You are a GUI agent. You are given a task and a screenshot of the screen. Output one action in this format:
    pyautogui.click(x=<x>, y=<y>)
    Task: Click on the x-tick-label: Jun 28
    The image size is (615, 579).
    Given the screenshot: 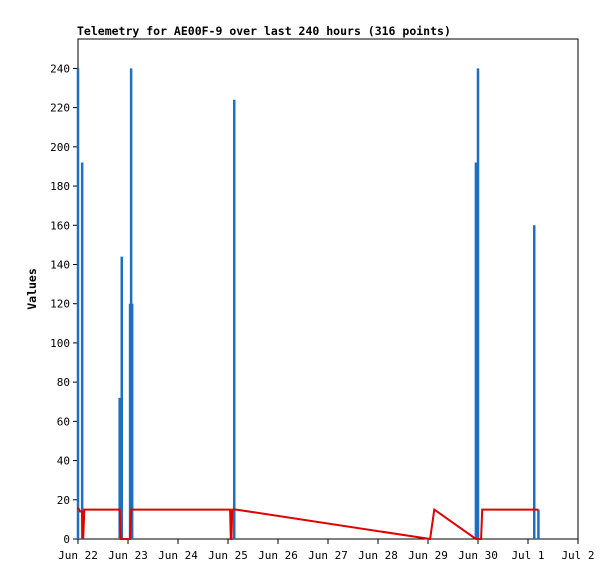 What is the action you would take?
    pyautogui.click(x=378, y=555)
    